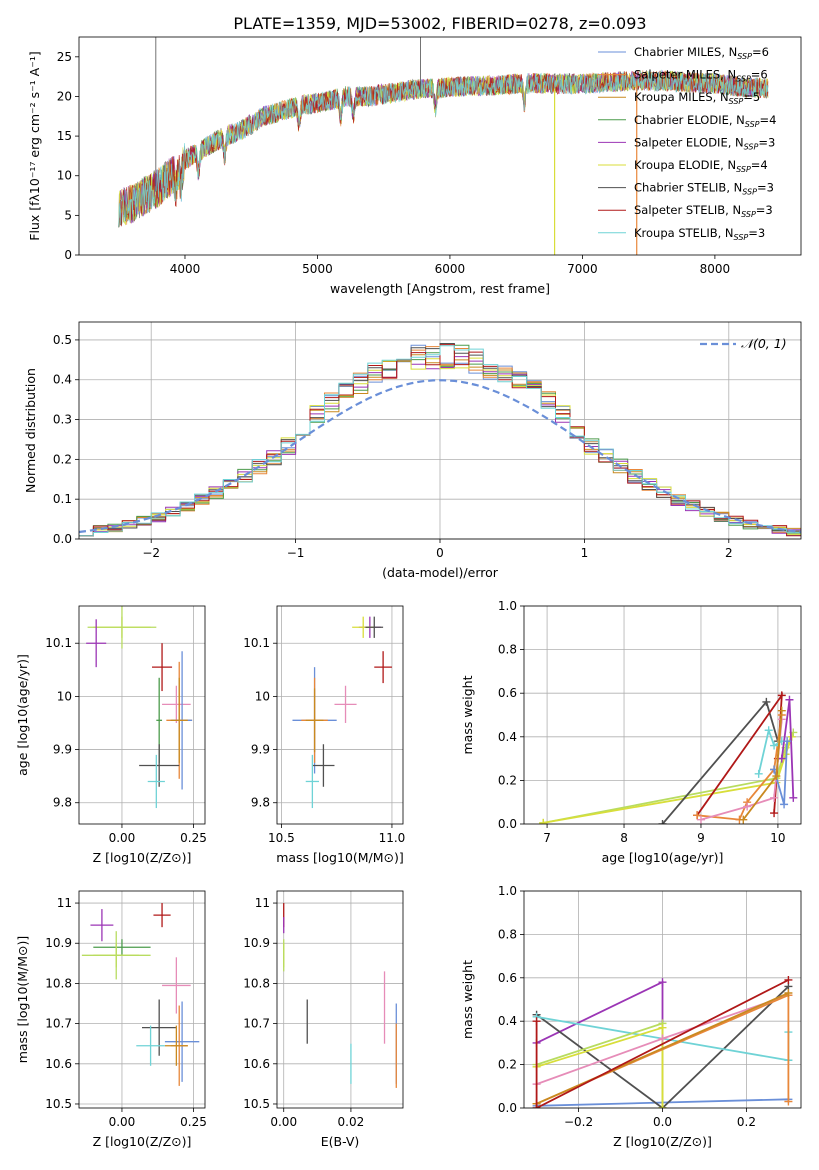  I want to click on spectrum-ytick-label: 15, so click(64, 136).